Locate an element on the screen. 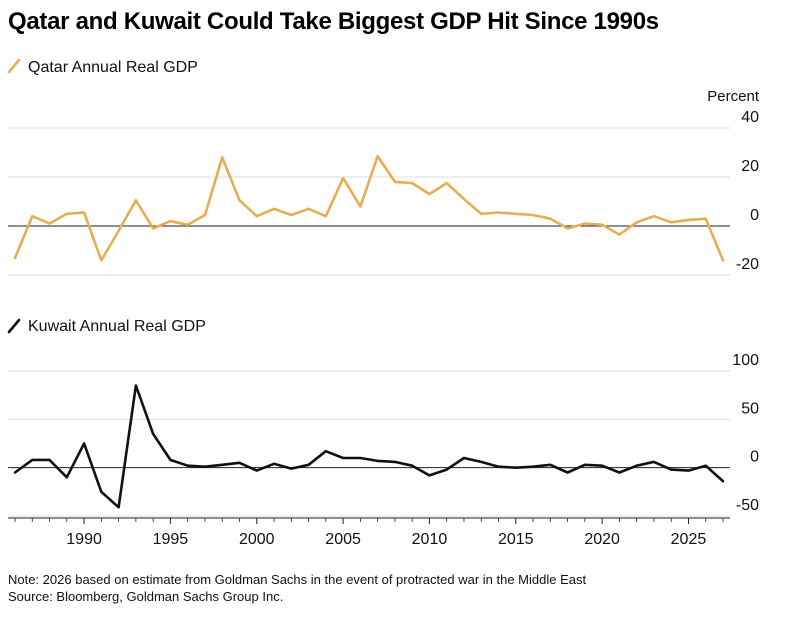  qatar-legend-swatch-icon is located at coordinates (14, 66).